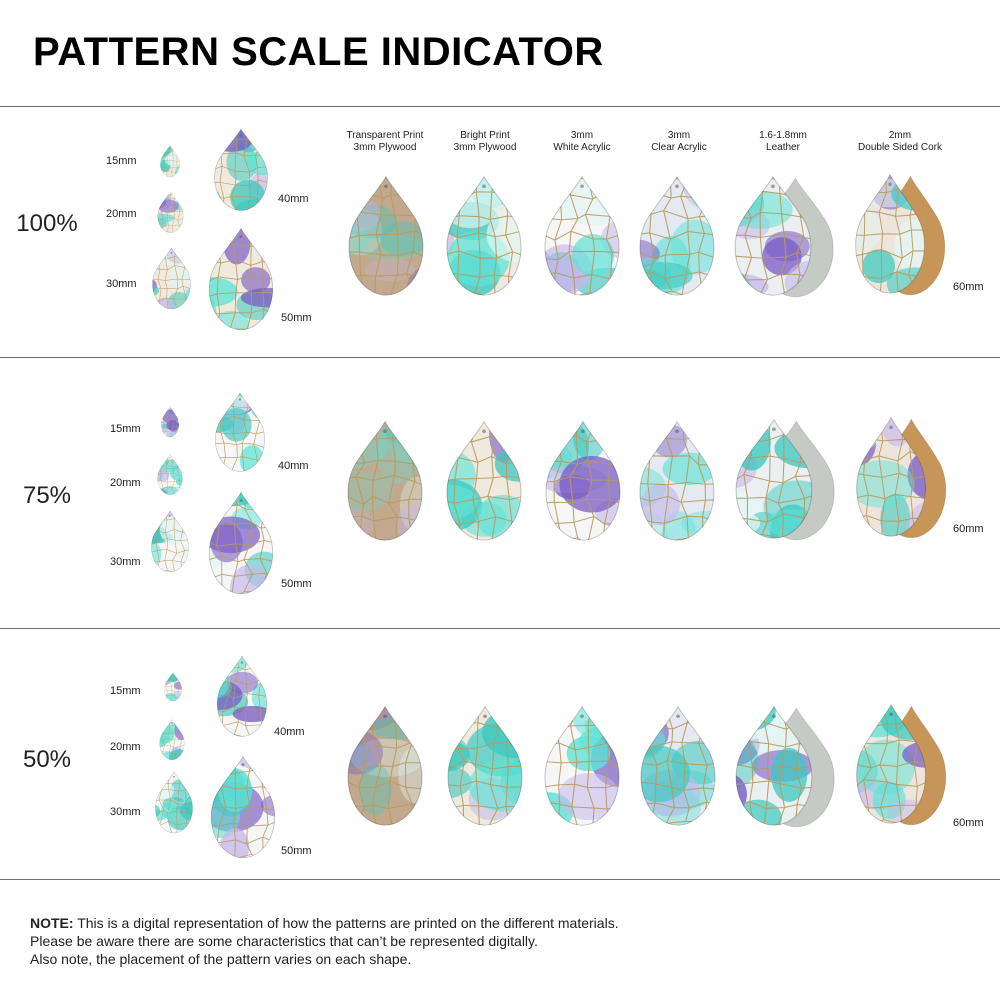 This screenshot has width=1000, height=1000. I want to click on material-label-leather: 1.6-1.8mm Leather, so click(783, 141).